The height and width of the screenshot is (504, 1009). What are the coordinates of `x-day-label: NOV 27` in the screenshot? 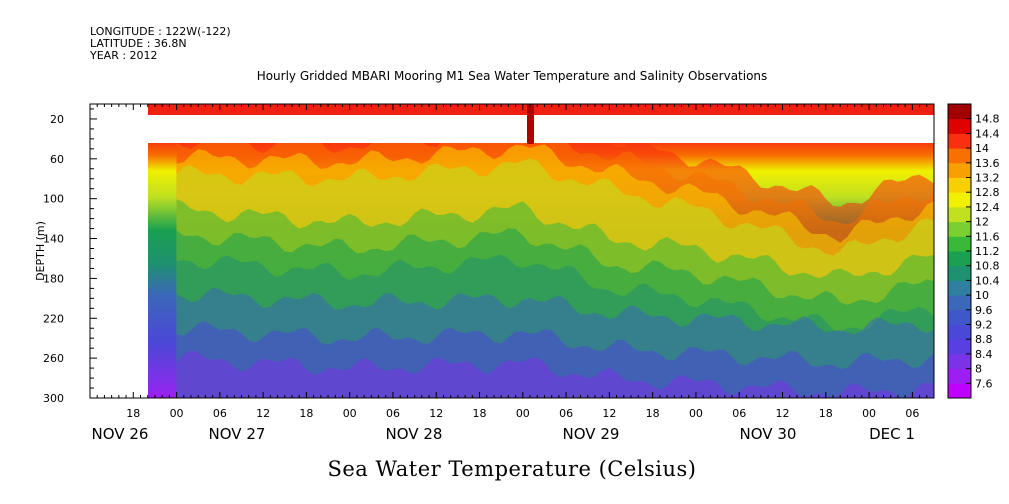 It's located at (237, 434).